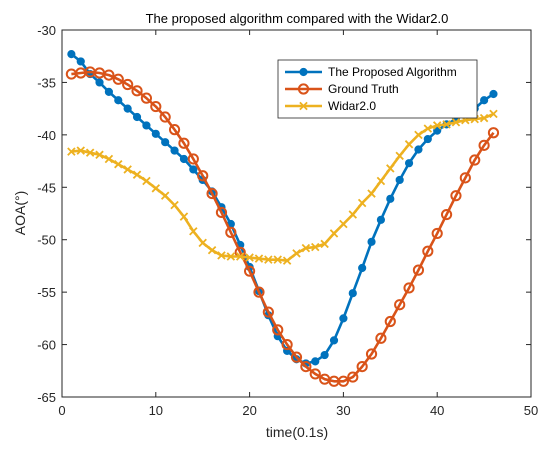 Image resolution: width=550 pixels, height=452 pixels. Describe the element at coordinates (61, 410) in the screenshot. I see `x-tick-label: 0` at that location.